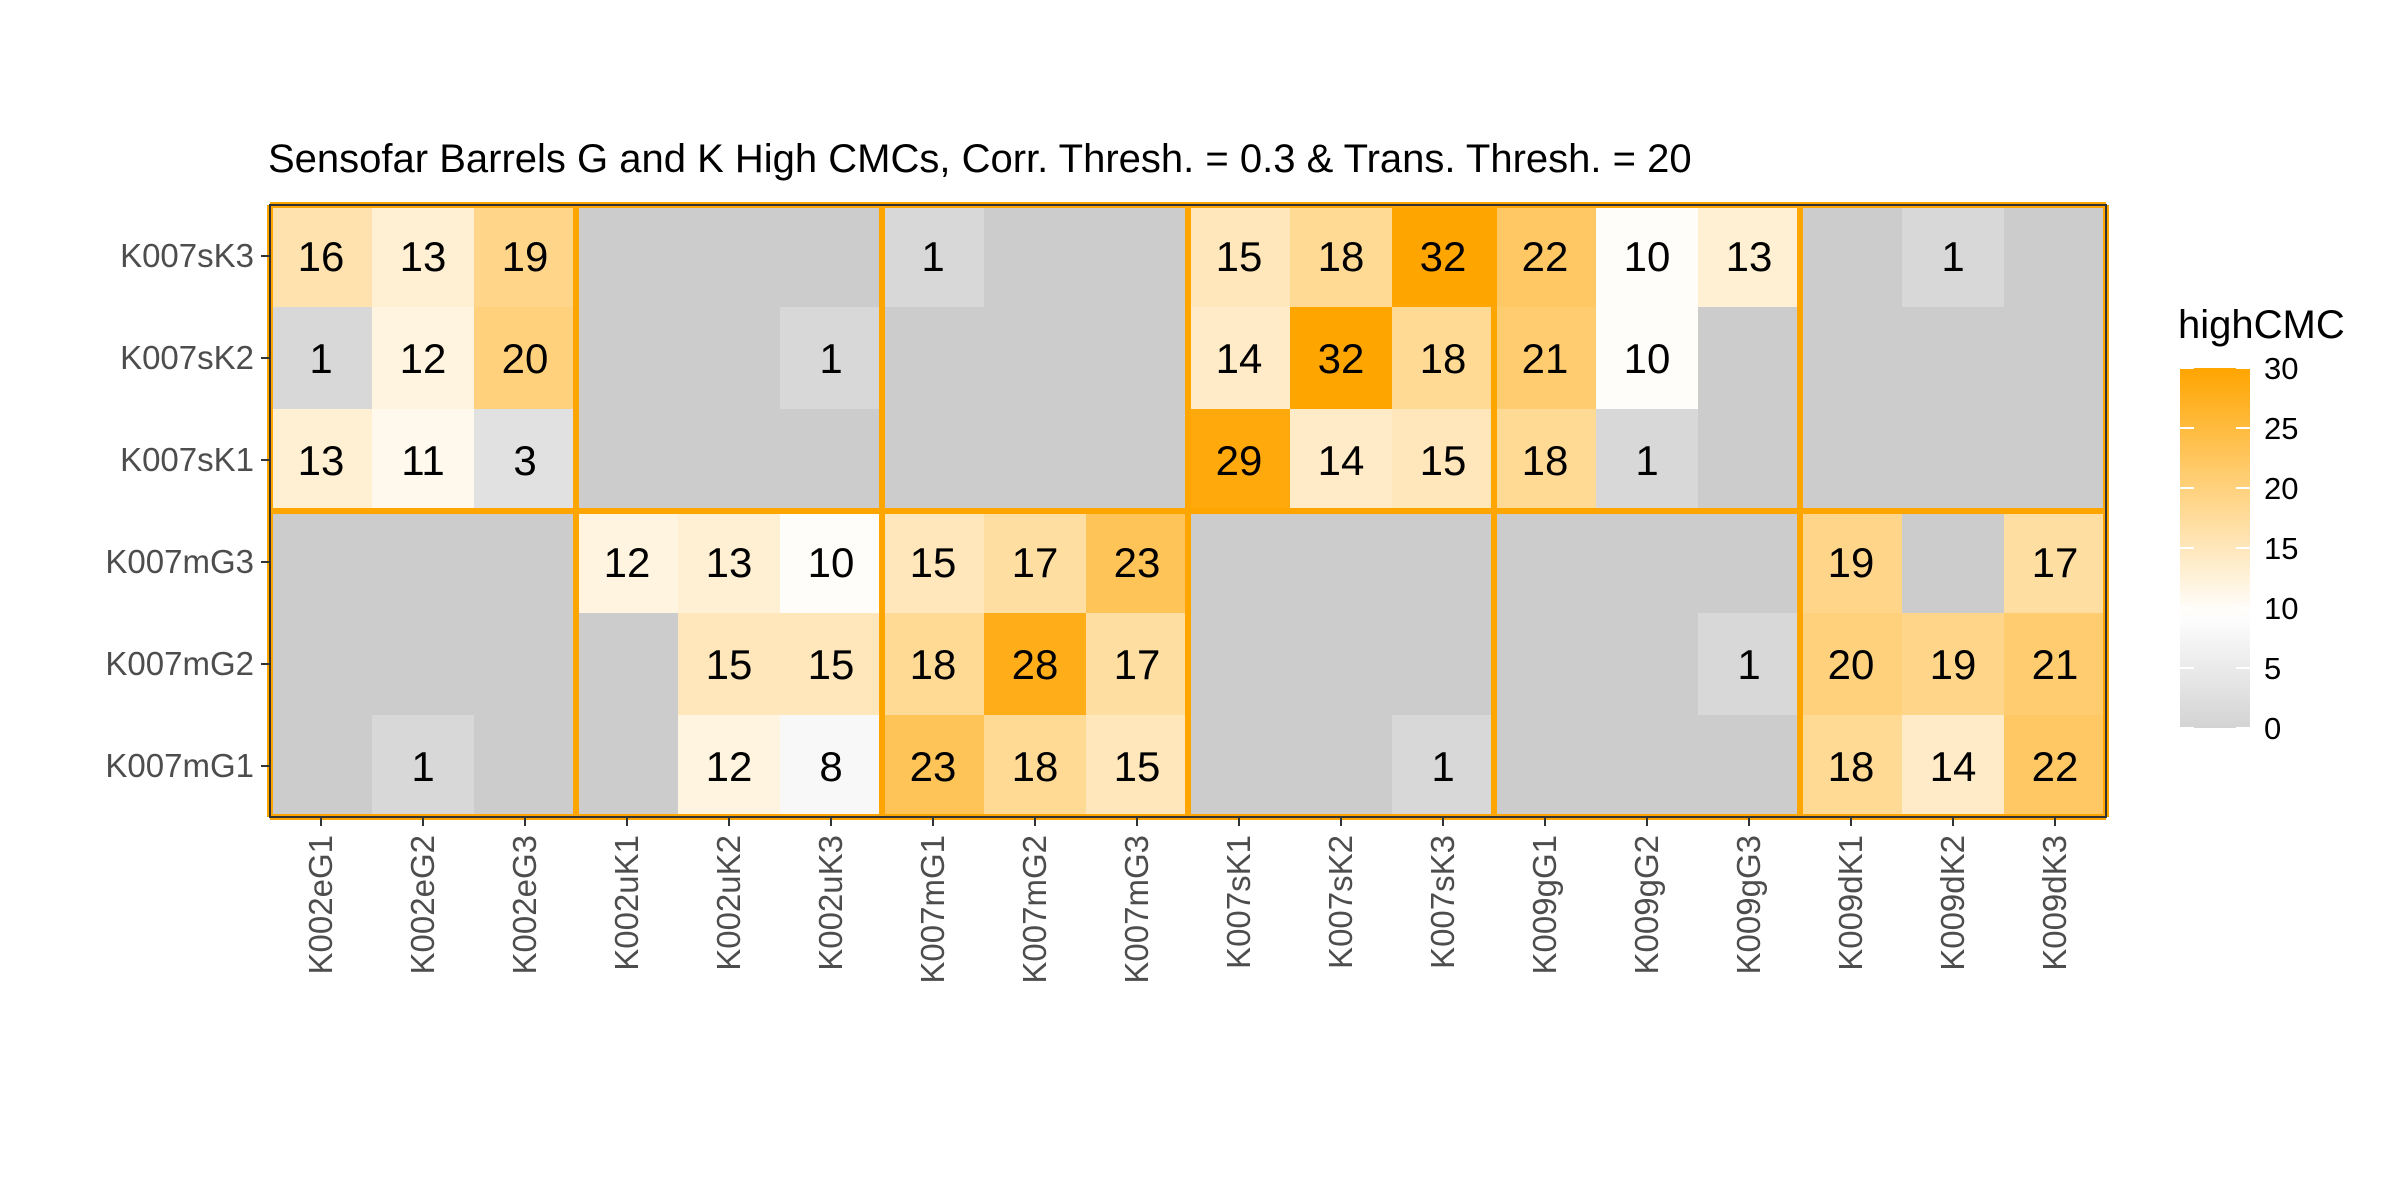 The width and height of the screenshot is (2400, 1200). I want to click on legend-tick-label: 30, so click(2281, 368).